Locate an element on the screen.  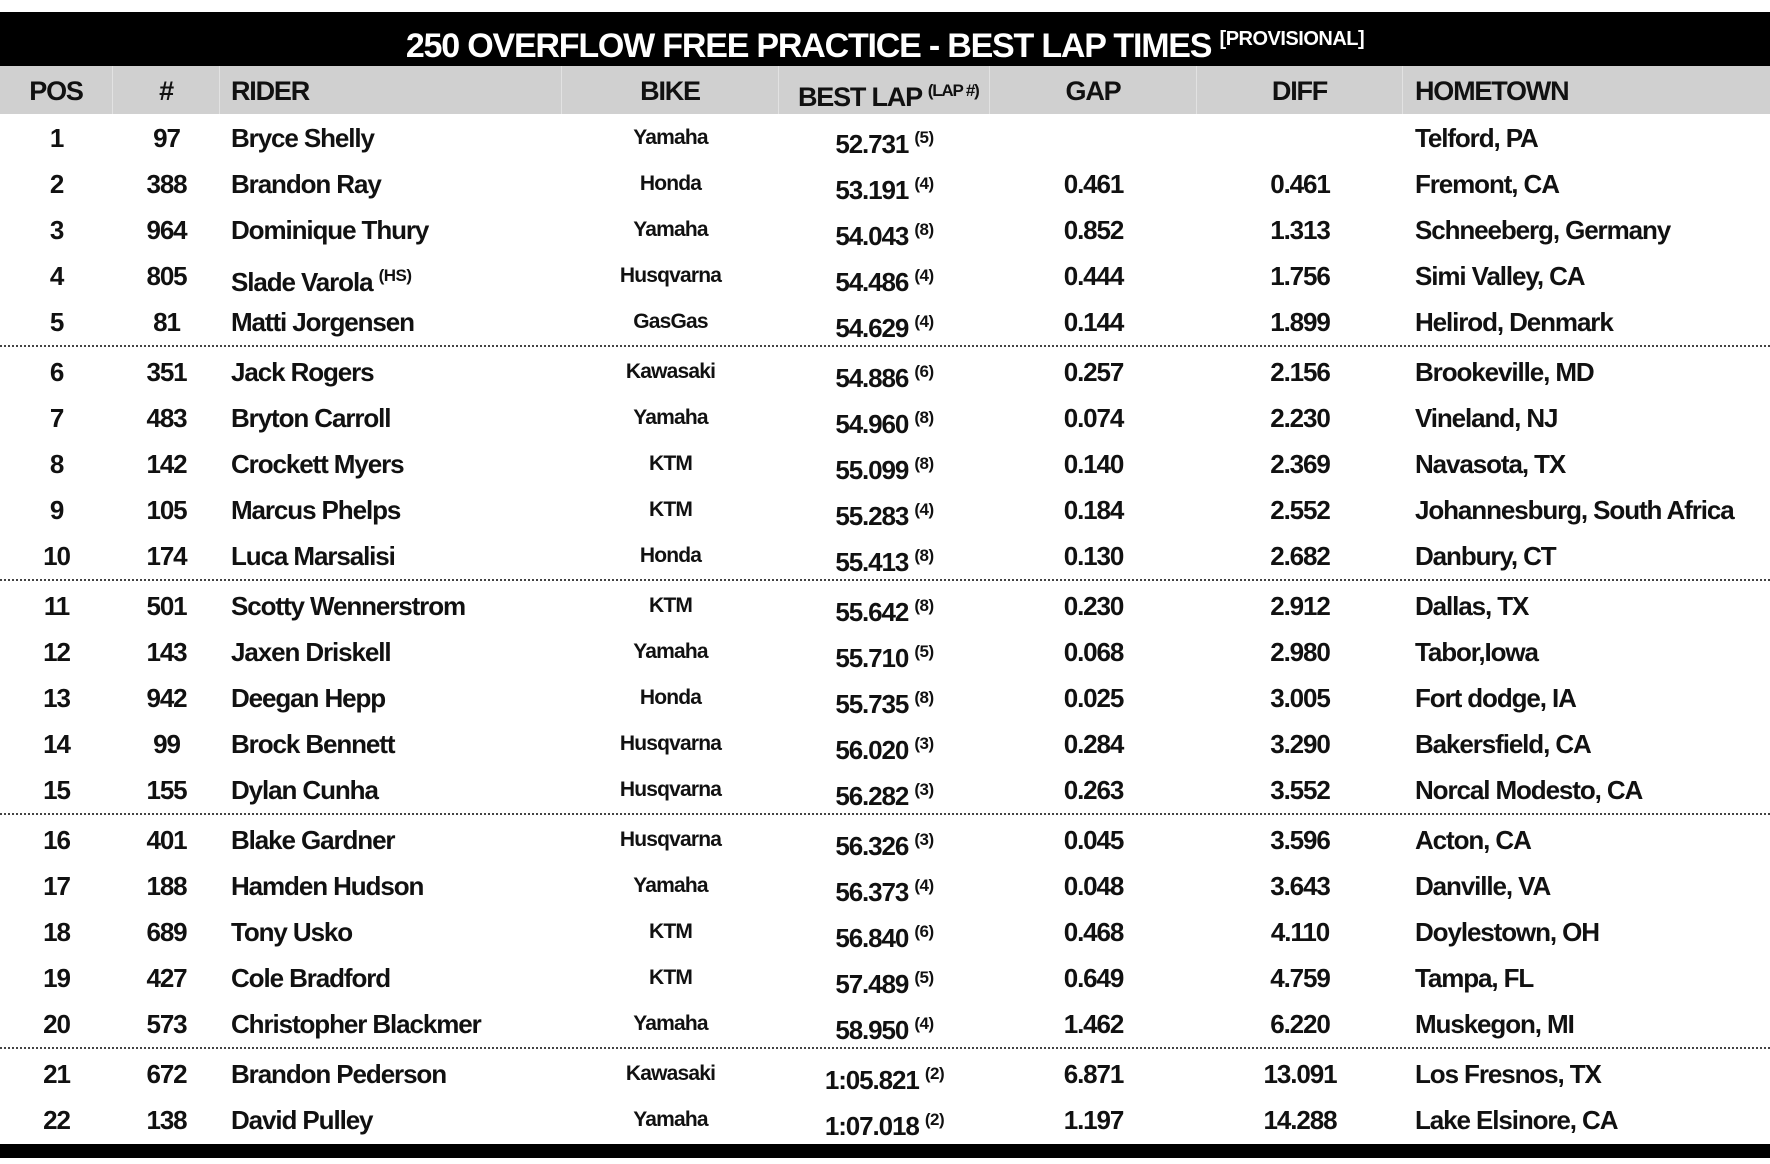
cell-hometown: Johannesburg, South Africa is located at coordinates (1575, 510).